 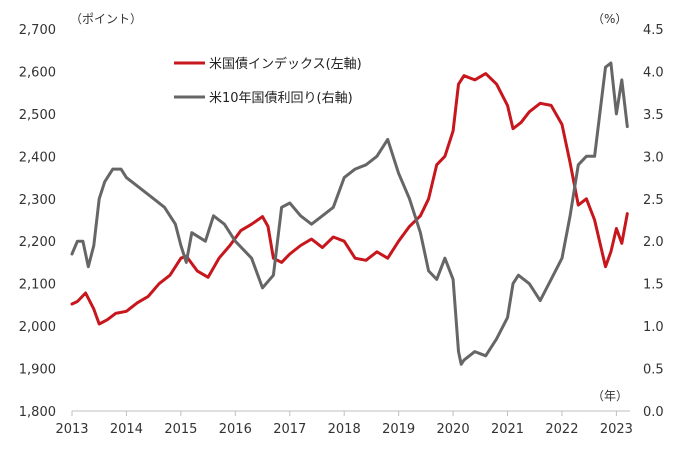 I want to click on right-tick-label: 3.0, so click(x=653, y=157).